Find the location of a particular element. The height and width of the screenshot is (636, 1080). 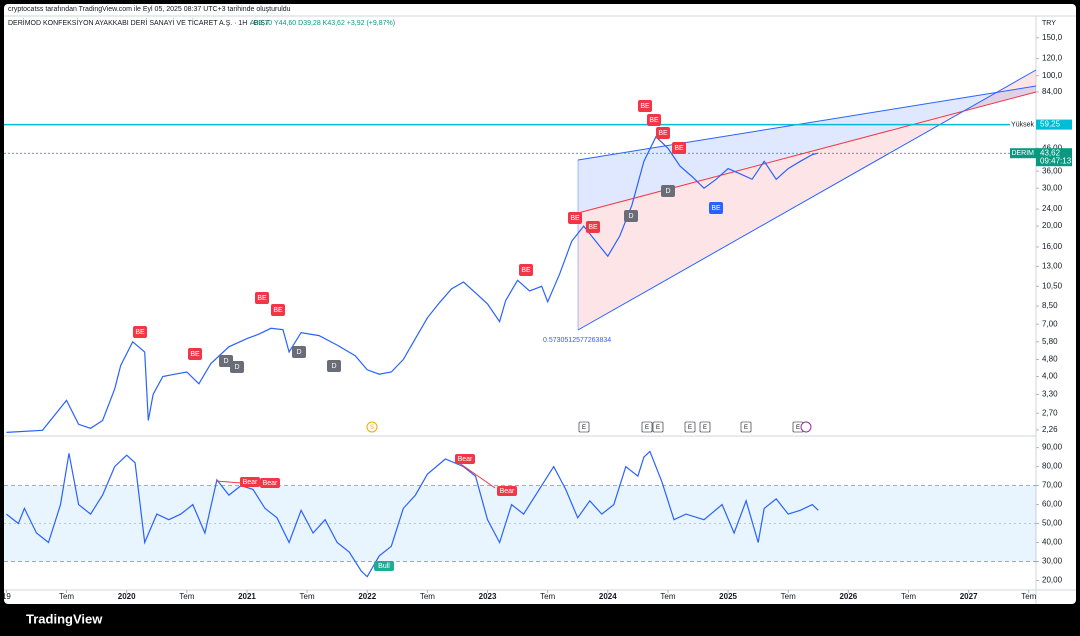

level-time: 09:47:13 is located at coordinates (1056, 160).